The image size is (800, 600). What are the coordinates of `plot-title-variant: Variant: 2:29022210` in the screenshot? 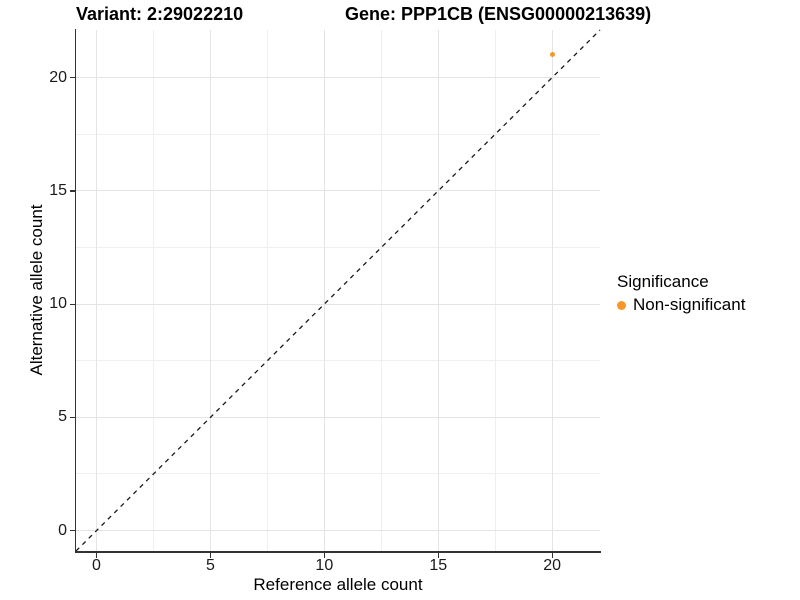 It's located at (160, 14).